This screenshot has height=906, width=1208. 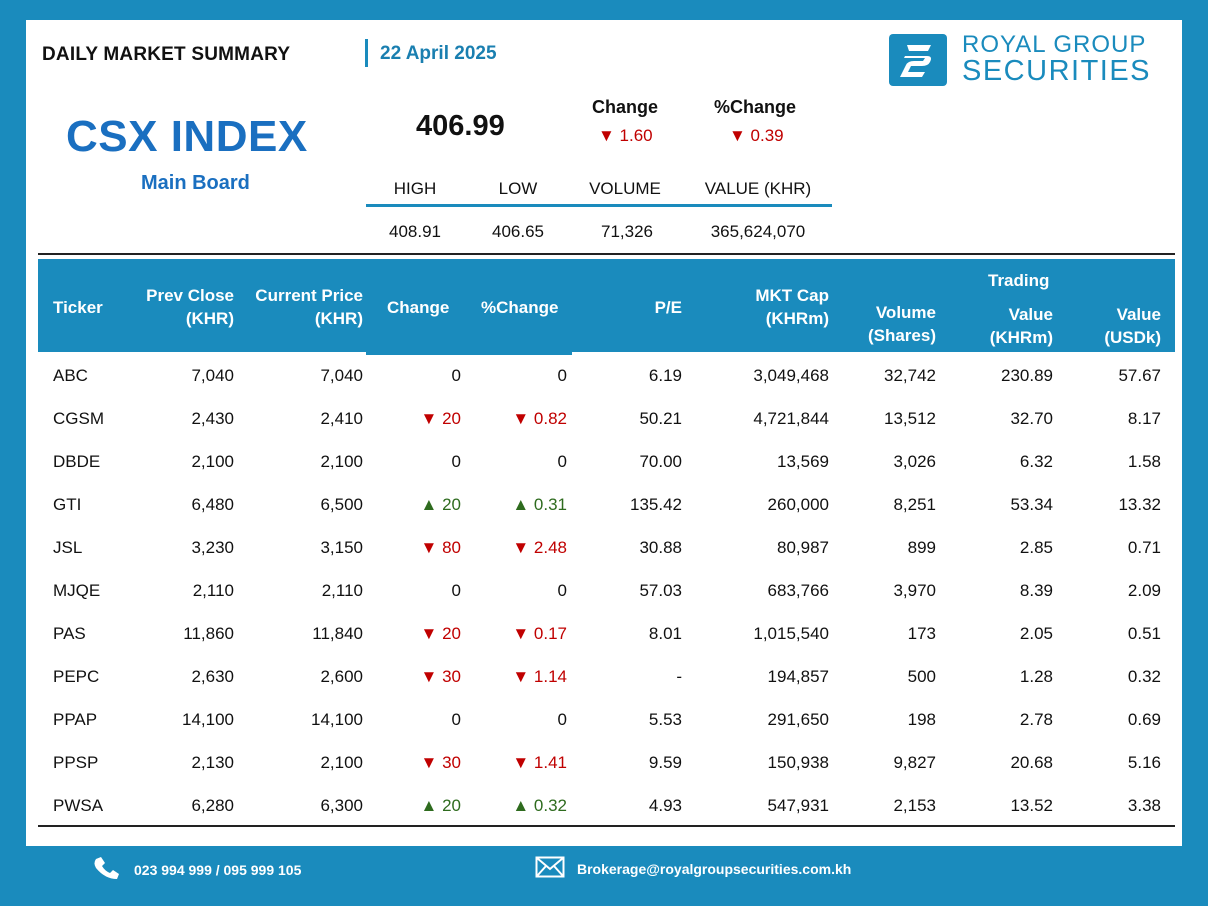 I want to click on cell-value-usd: 0.71, so click(x=1144, y=547).